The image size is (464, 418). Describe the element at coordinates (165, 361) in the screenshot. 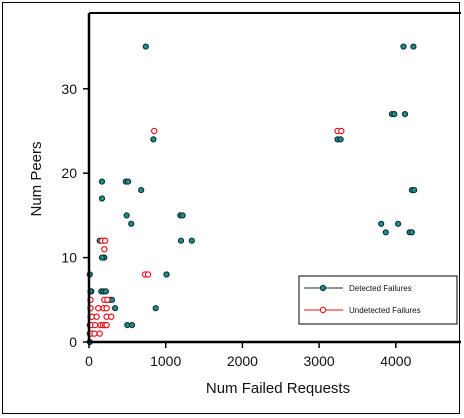

I see `x-tick-label: 1000` at that location.